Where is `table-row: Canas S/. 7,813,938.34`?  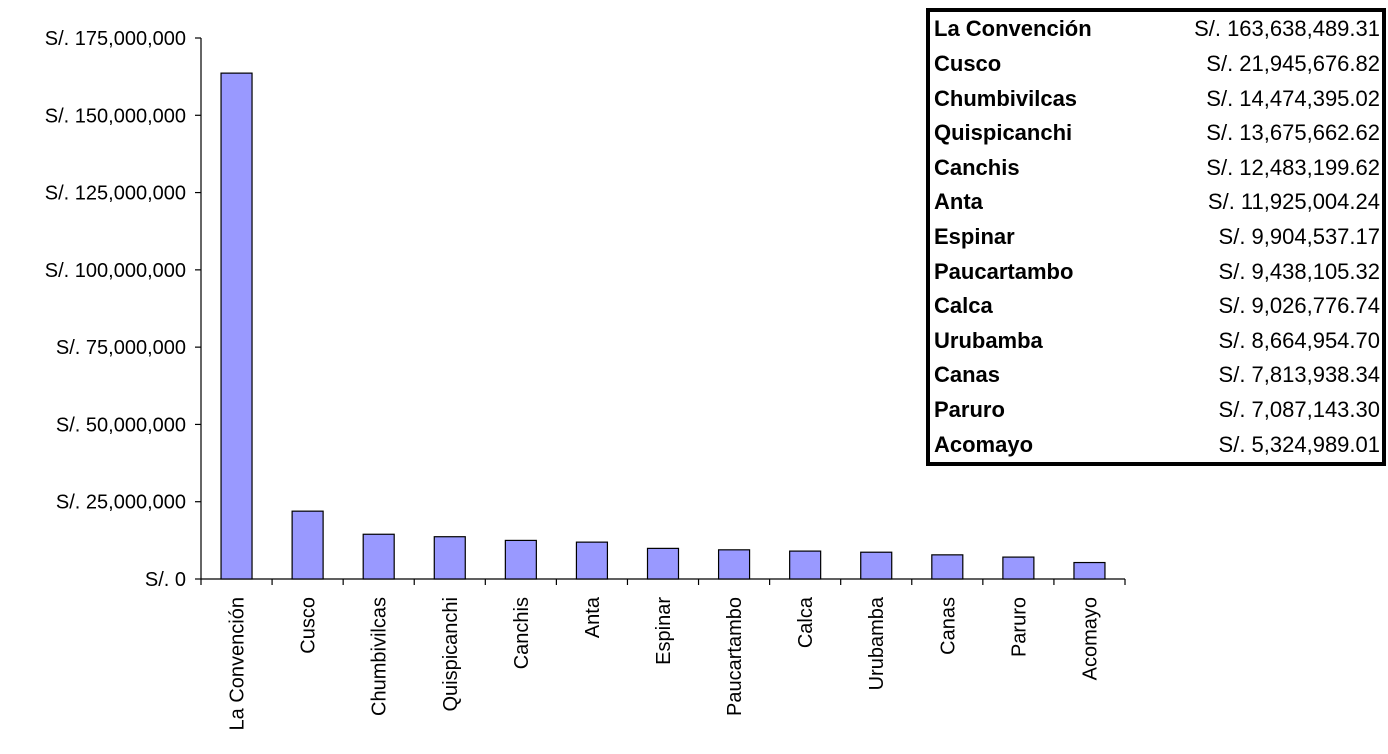
table-row: Canas S/. 7,813,938.34 is located at coordinates (1157, 375).